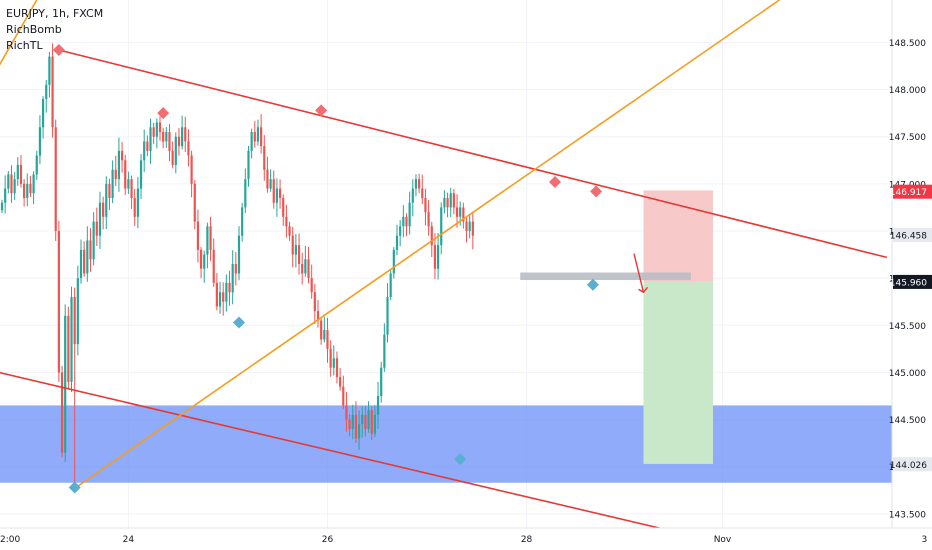 The width and height of the screenshot is (932, 550). What do you see at coordinates (448, 444) in the screenshot?
I see `demand-zone` at bounding box center [448, 444].